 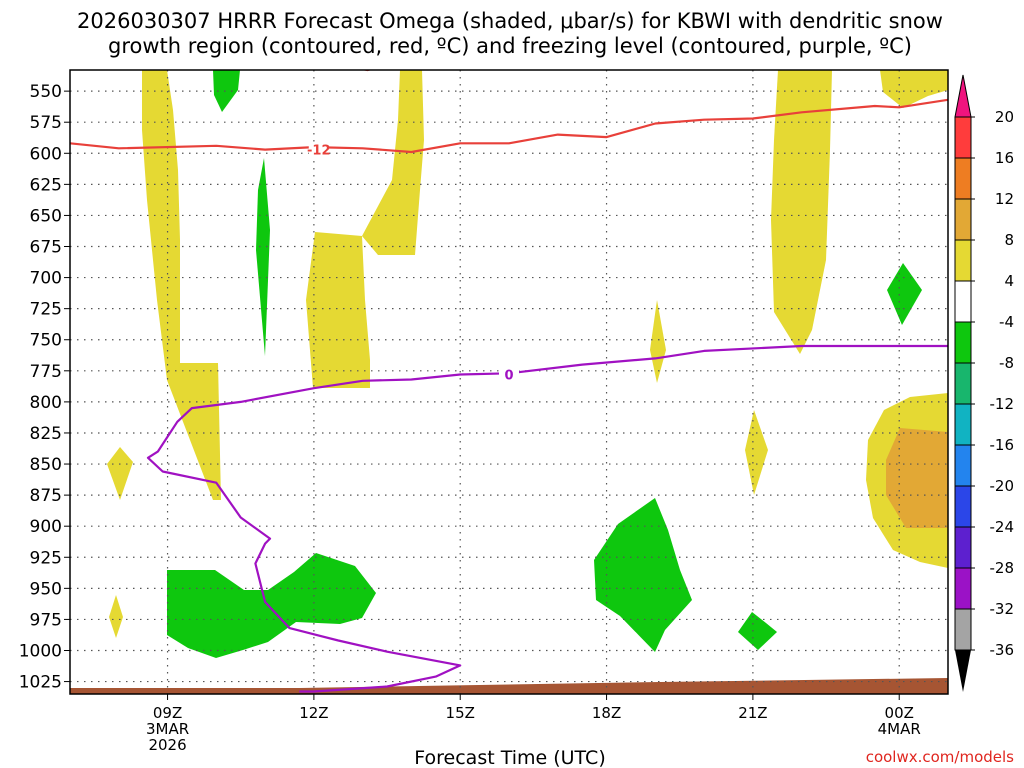 What do you see at coordinates (46, 589) in the screenshot?
I see `y-tick-label-950: 950` at bounding box center [46, 589].